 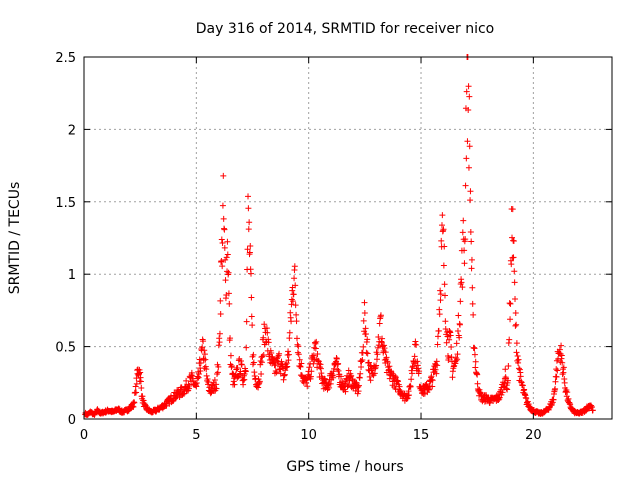 I want to click on x-axis-title: GPS time / hours, so click(x=344, y=467).